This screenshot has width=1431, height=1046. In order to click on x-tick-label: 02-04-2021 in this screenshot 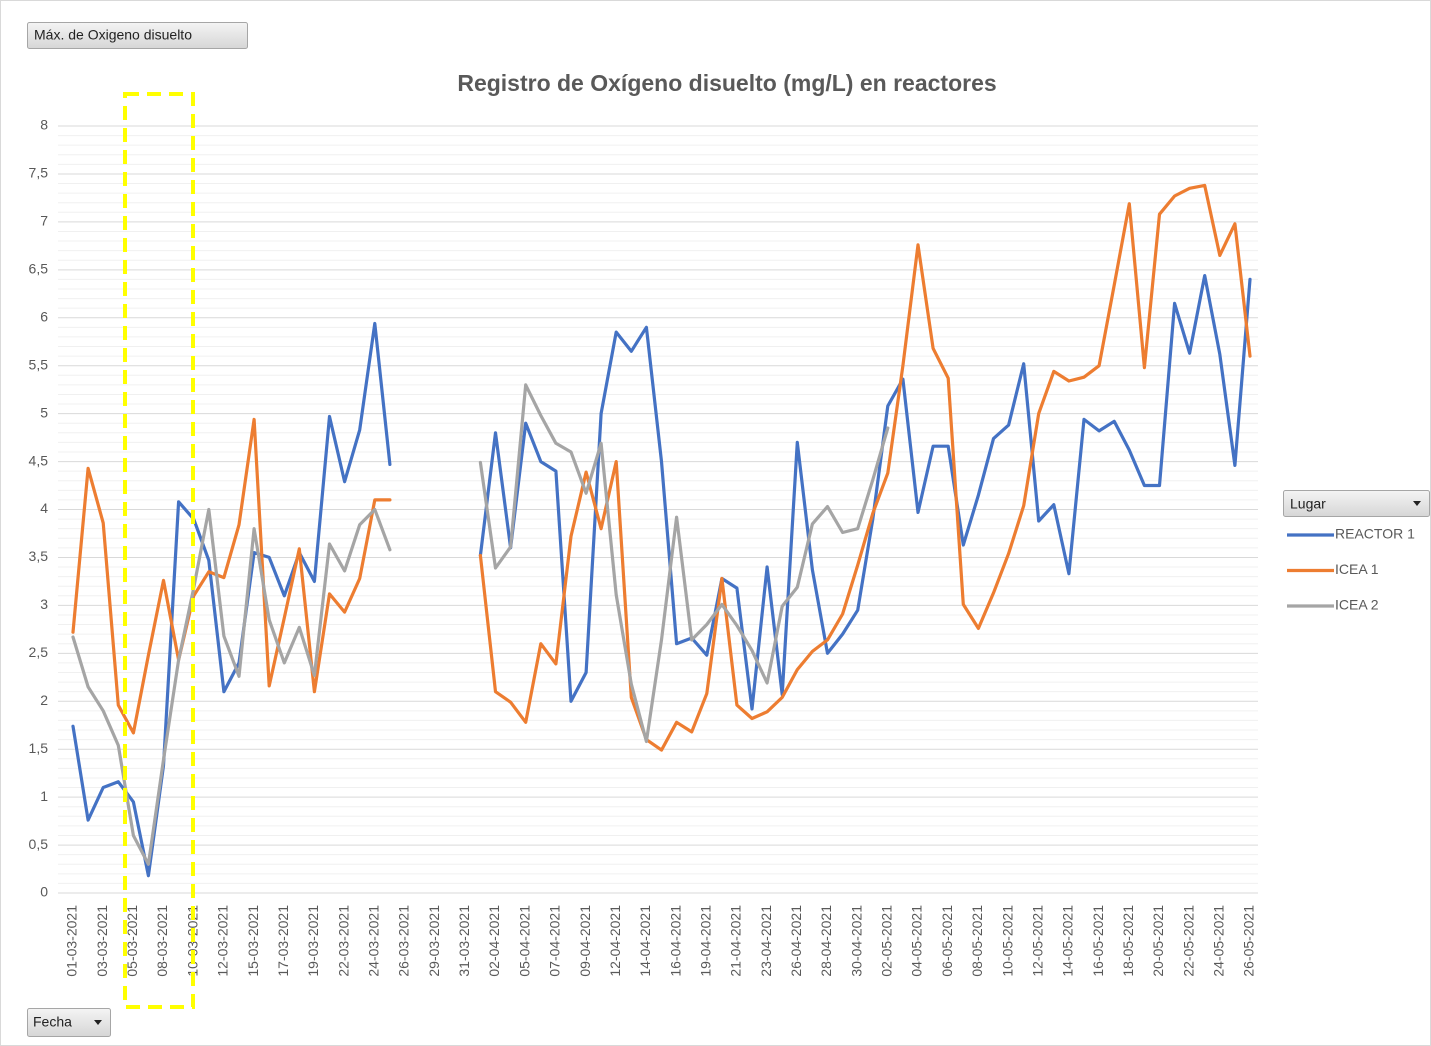, I will do `click(494, 941)`.